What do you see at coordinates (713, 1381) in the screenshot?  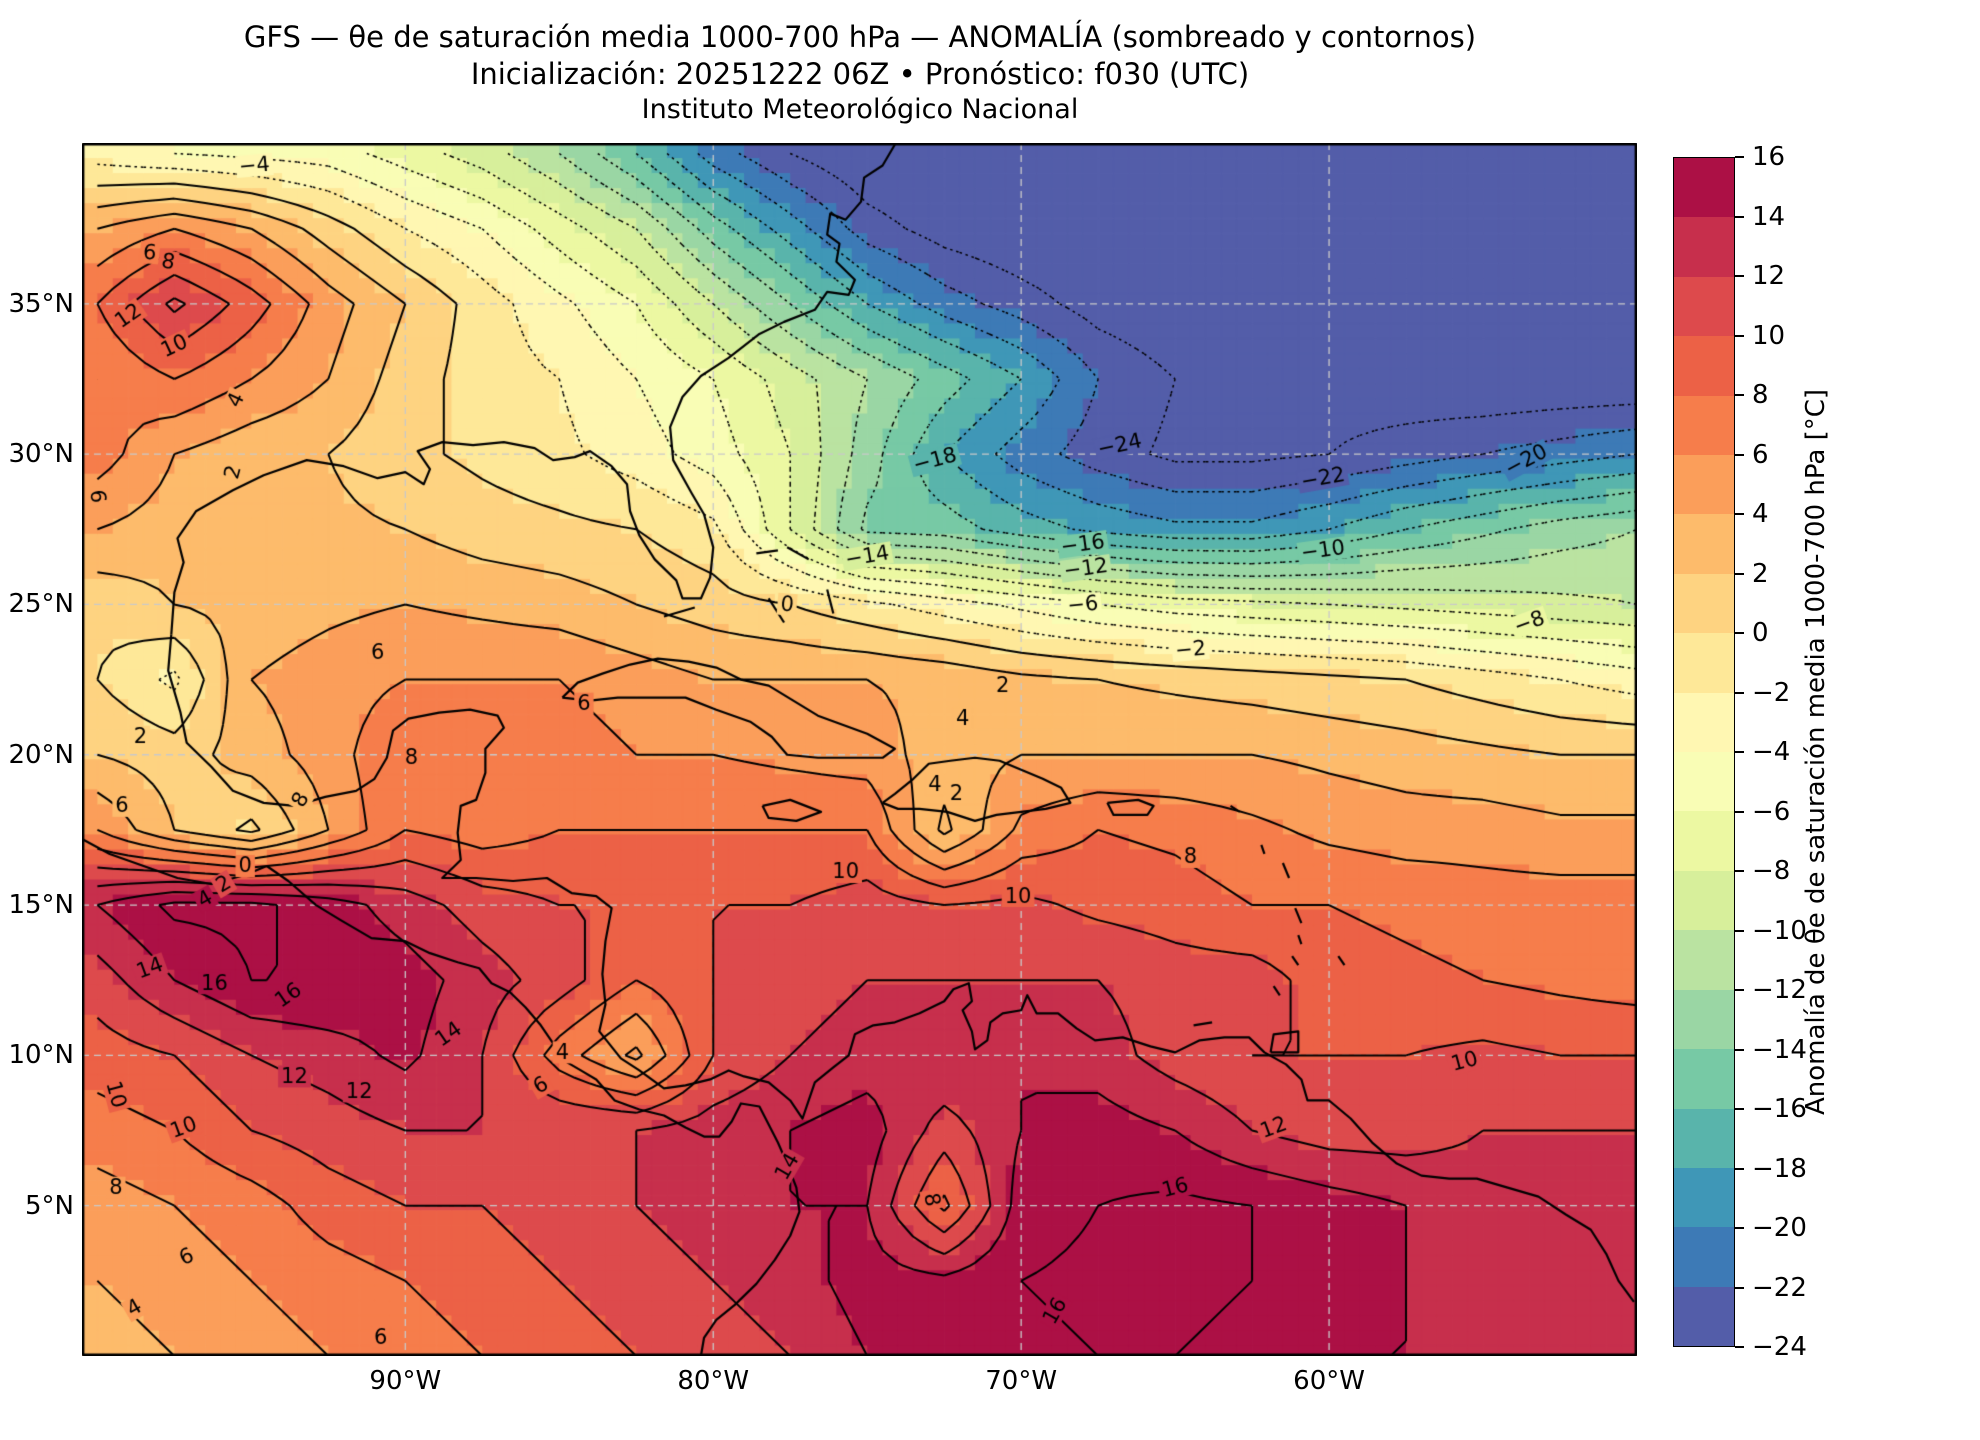 I see `x-tick-80°W: 80°W` at bounding box center [713, 1381].